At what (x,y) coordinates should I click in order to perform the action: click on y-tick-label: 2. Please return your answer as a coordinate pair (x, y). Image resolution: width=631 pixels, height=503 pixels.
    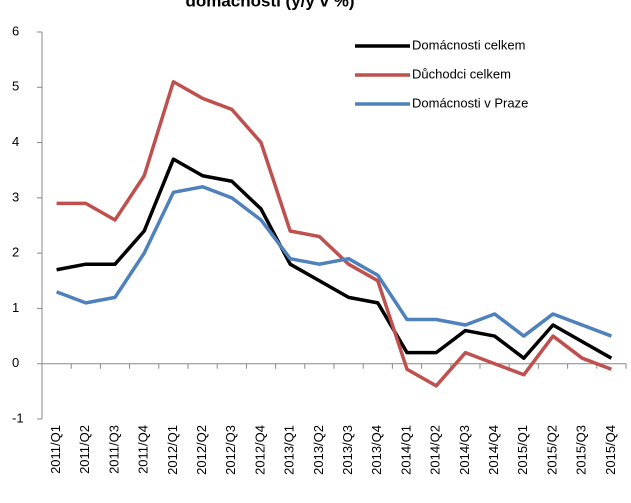
    Looking at the image, I should click on (15, 252).